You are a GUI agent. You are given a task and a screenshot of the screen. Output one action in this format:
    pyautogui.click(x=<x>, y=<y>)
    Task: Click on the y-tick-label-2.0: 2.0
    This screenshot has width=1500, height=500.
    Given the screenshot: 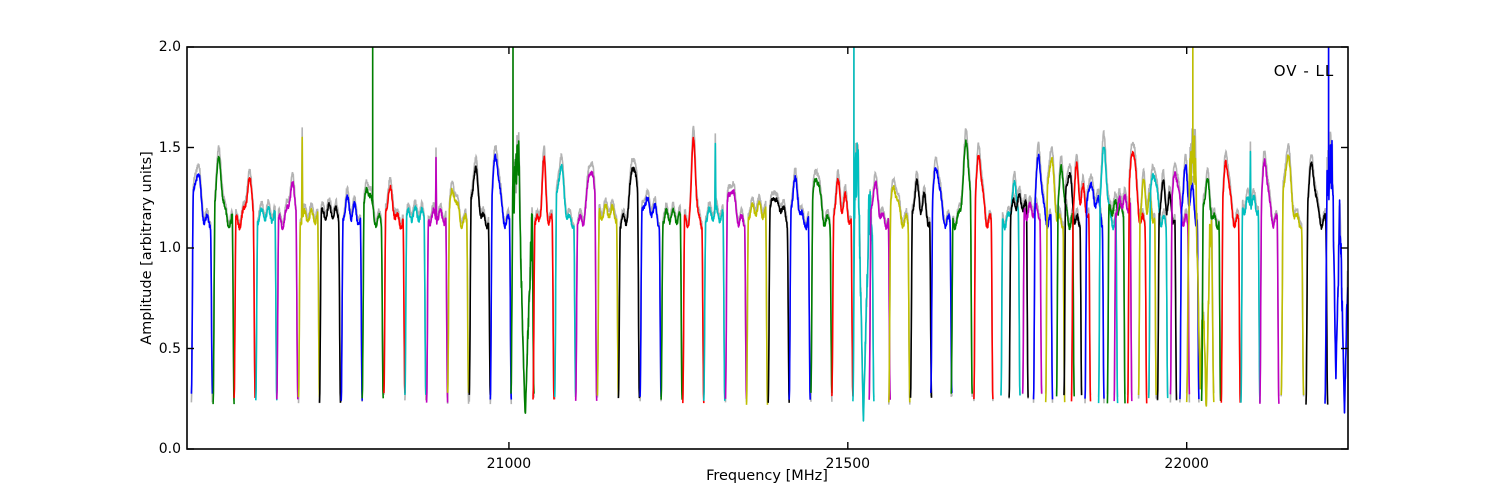 What is the action you would take?
    pyautogui.click(x=169, y=47)
    